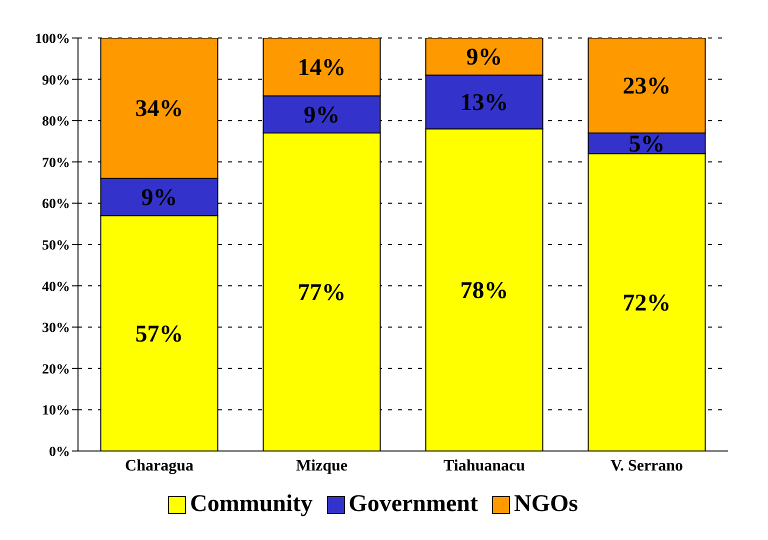 The width and height of the screenshot is (768, 540). I want to click on data-label: 72%, so click(646, 303).